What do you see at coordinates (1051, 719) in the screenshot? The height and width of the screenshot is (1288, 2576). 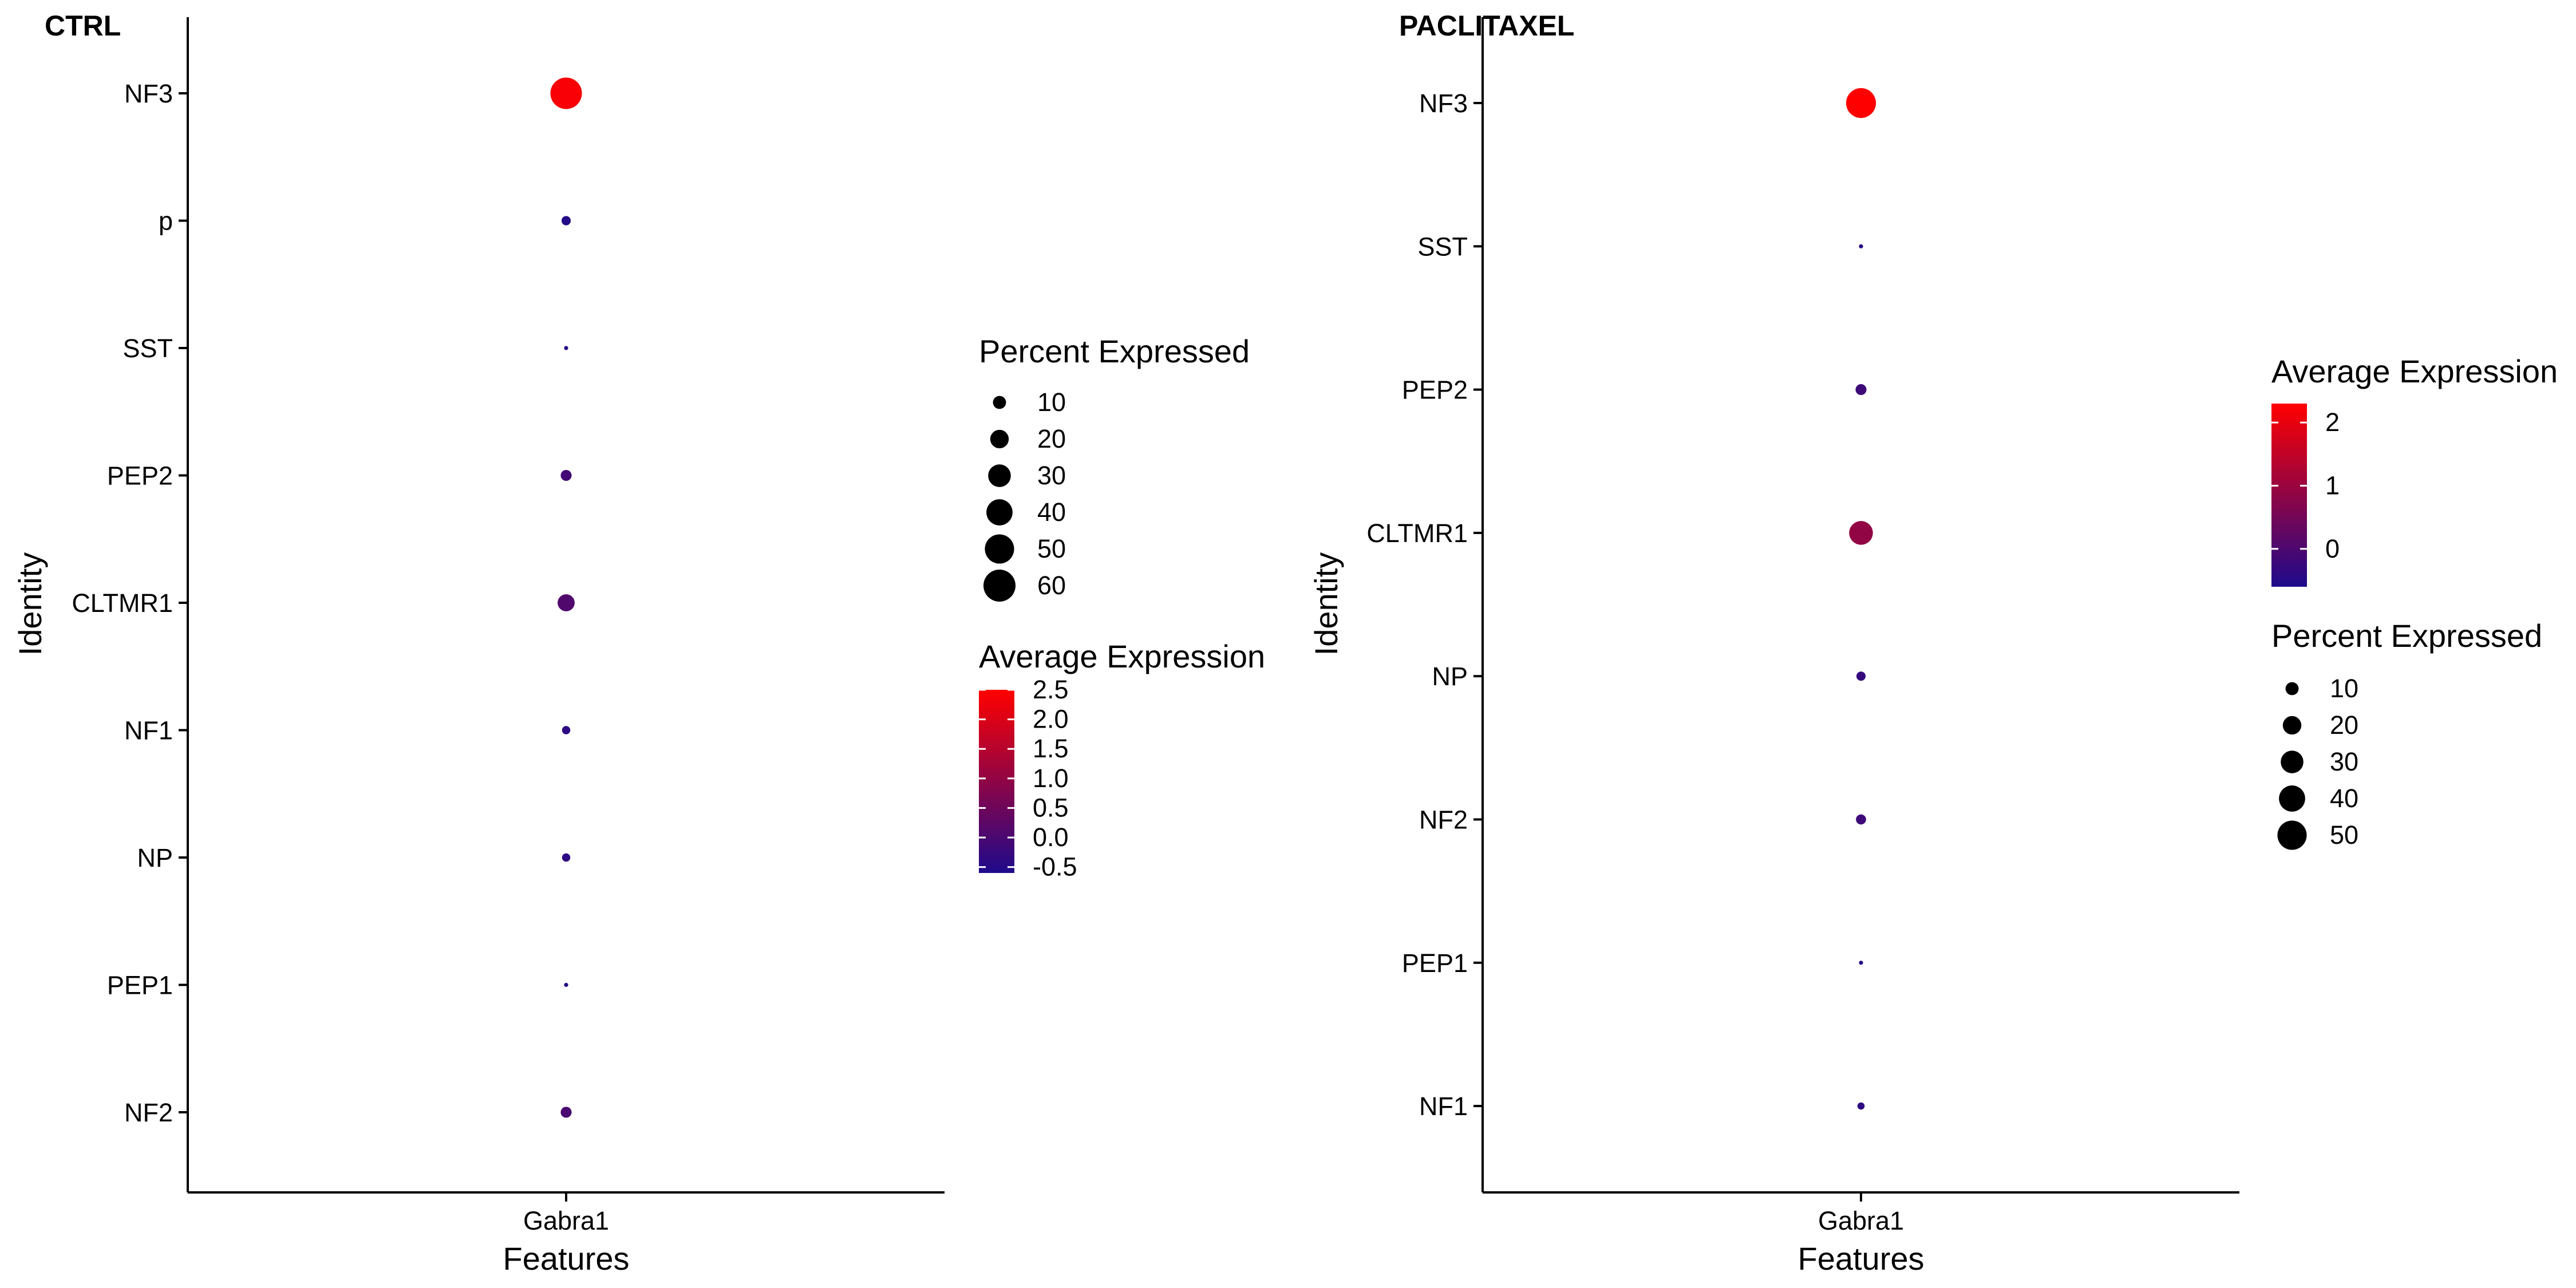 I see `color-legend-label: 2.0` at bounding box center [1051, 719].